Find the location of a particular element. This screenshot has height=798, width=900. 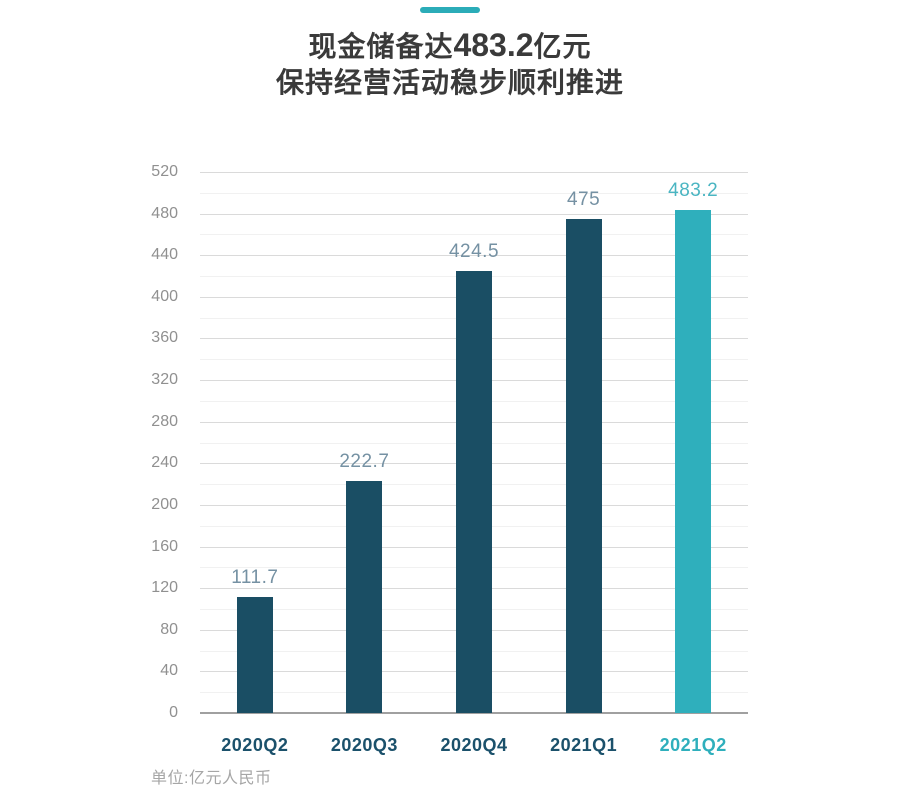

title-suffix: 亿元 is located at coordinates (562, 46).